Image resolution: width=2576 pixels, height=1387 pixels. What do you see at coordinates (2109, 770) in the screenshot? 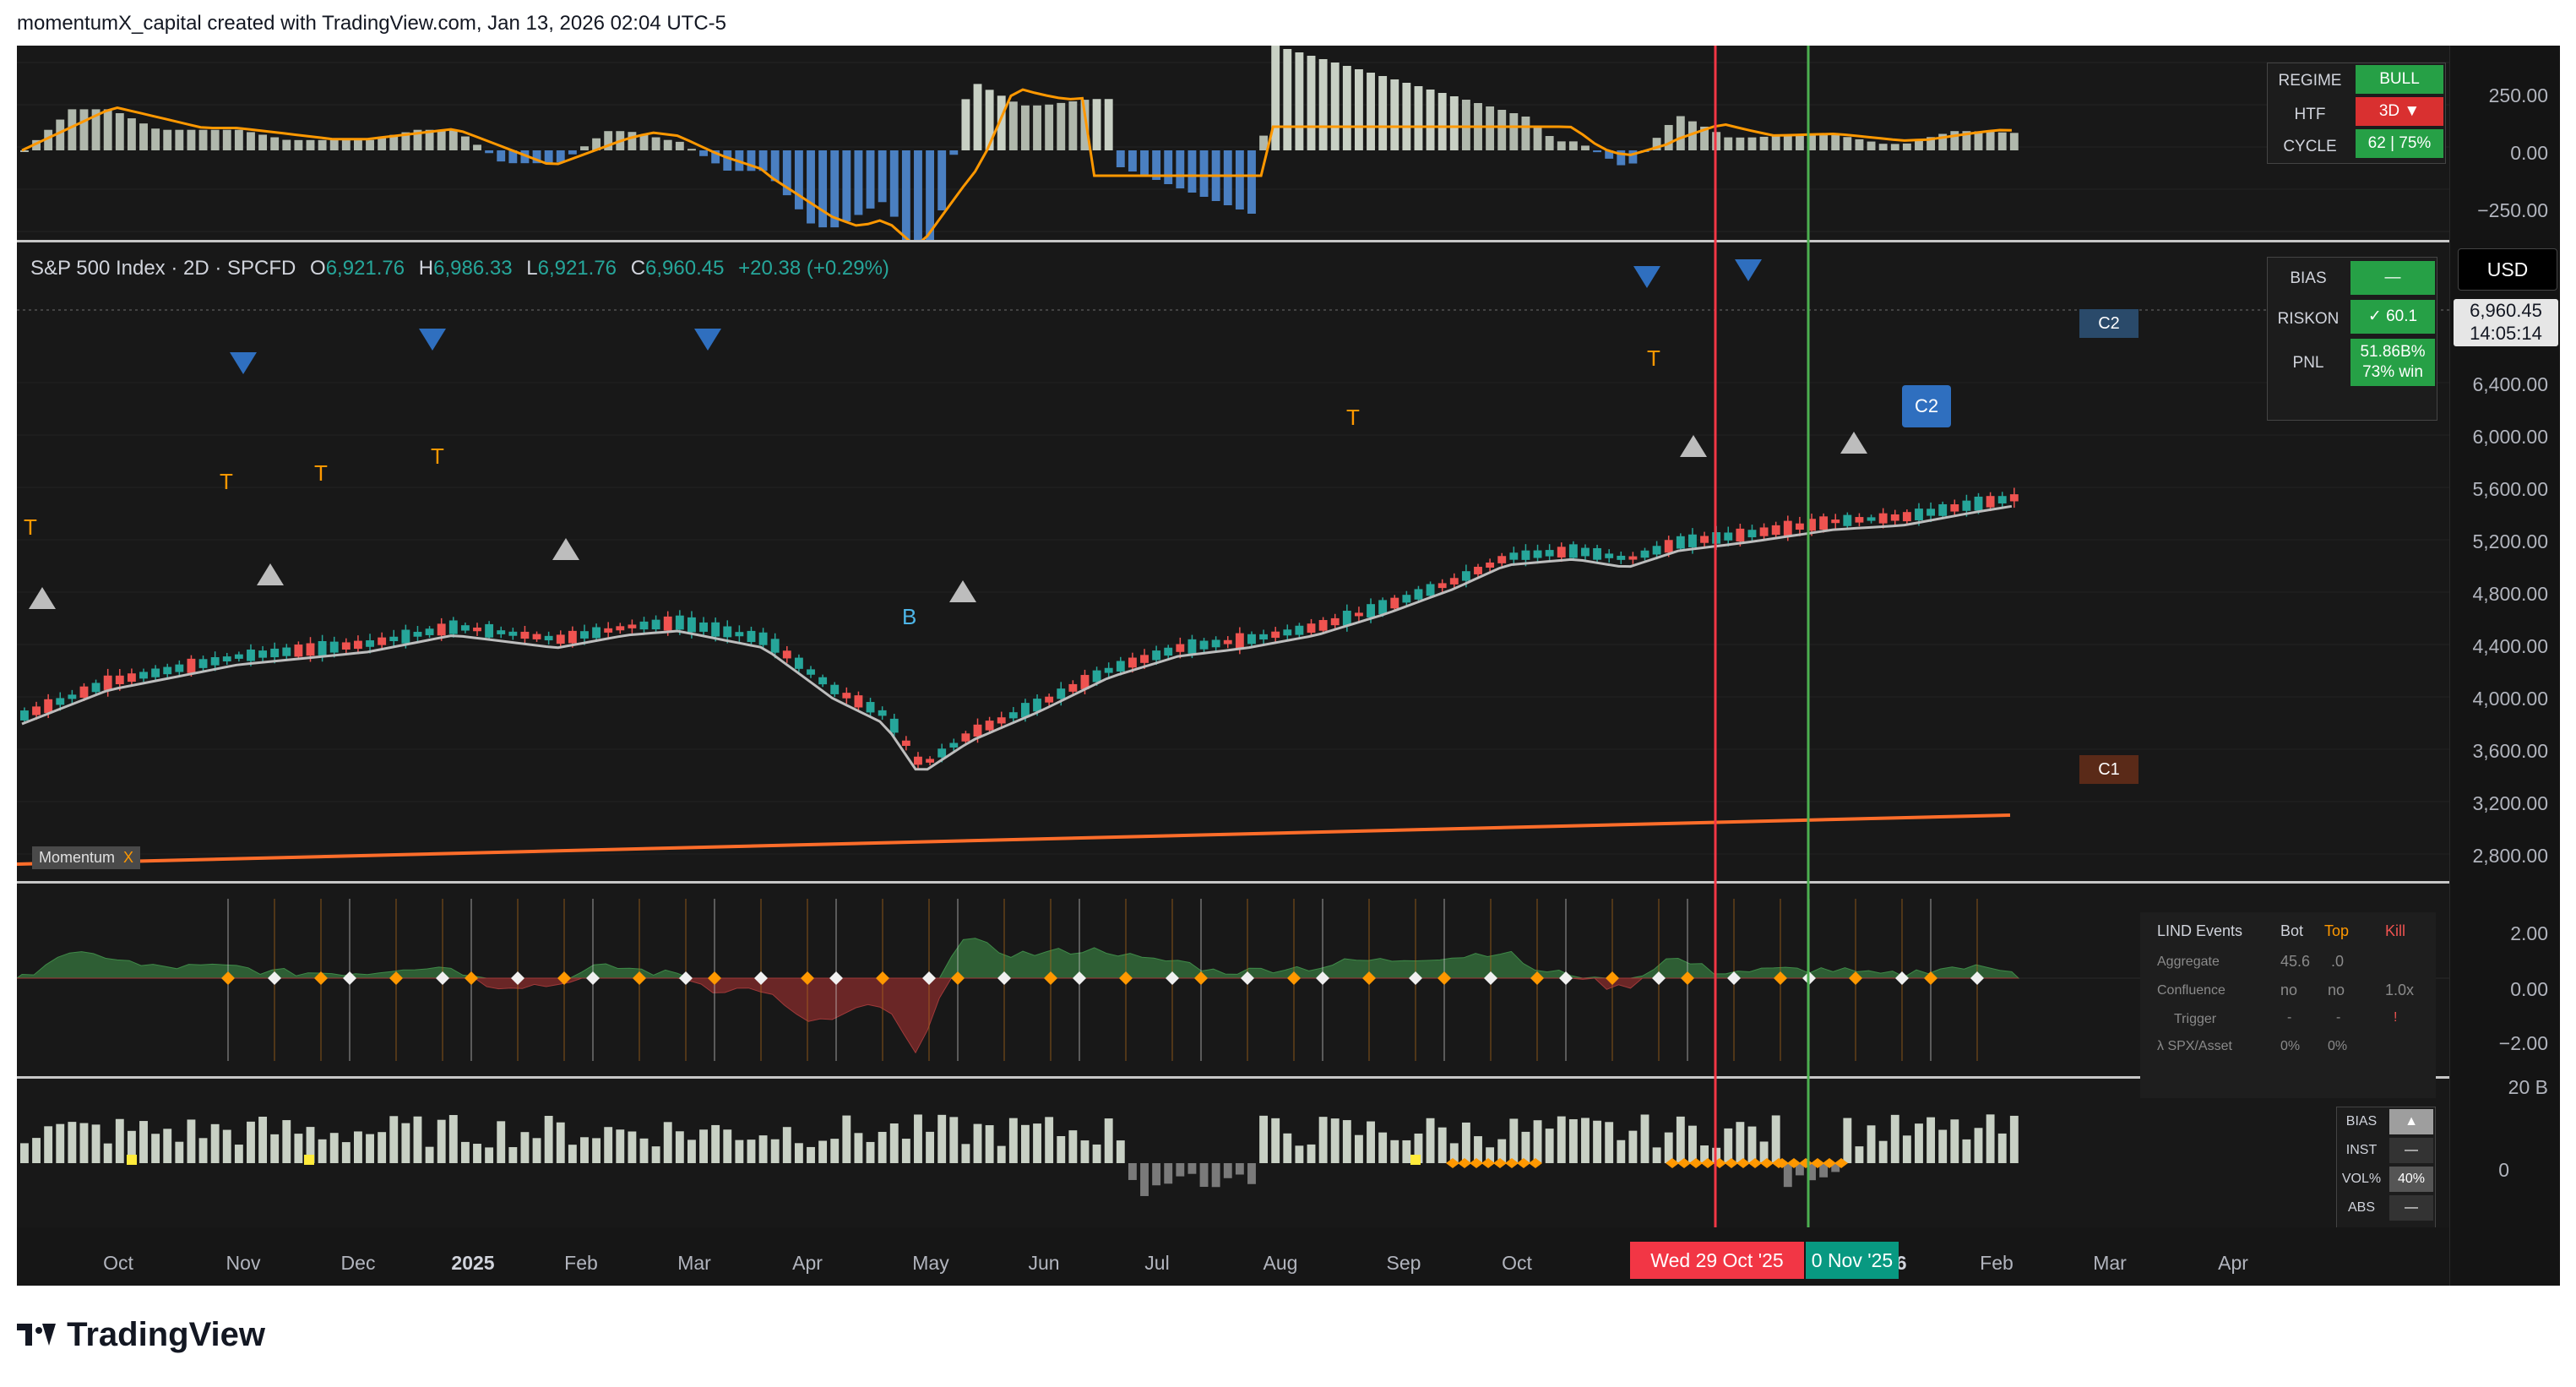
I see `c1-axis-tag: C1` at bounding box center [2109, 770].